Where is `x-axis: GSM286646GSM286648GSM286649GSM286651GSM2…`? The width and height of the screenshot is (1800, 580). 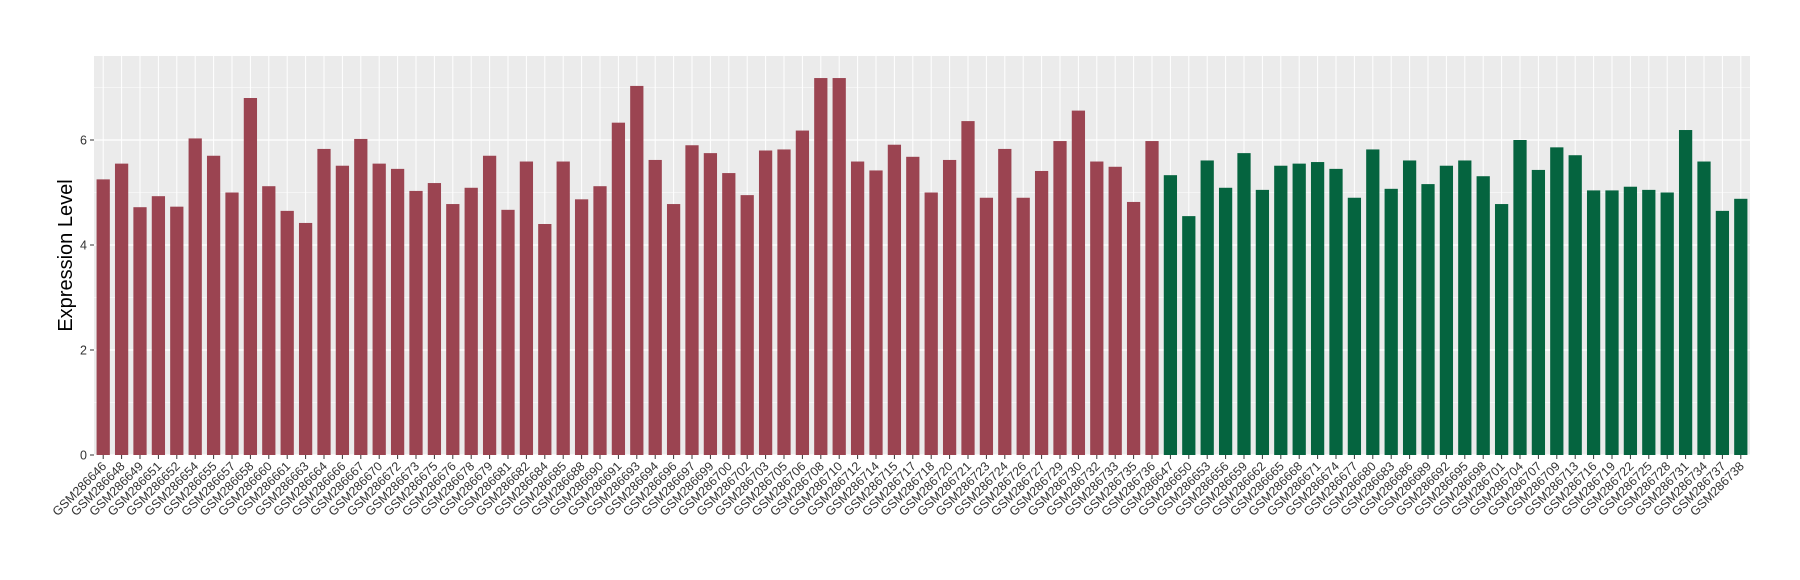
x-axis: GSM286646GSM286648GSM286649GSM286651GSM2… is located at coordinates (898, 487).